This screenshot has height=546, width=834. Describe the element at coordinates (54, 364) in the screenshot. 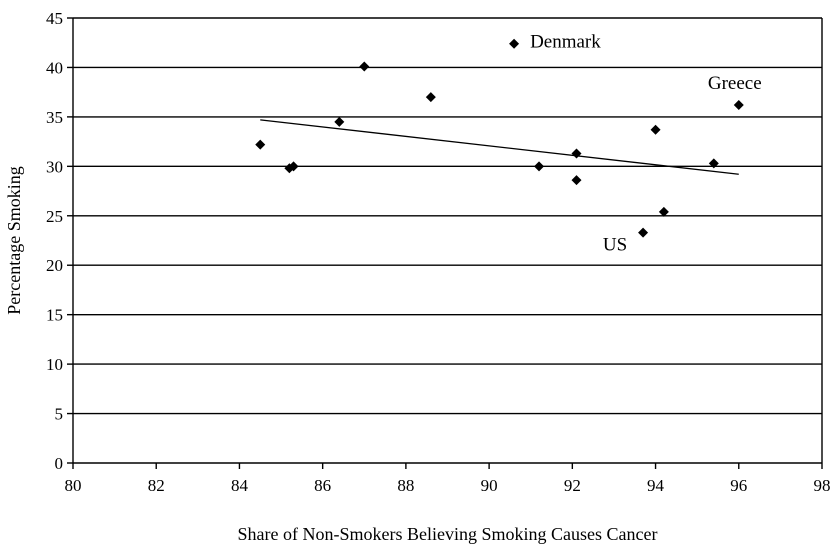

I see `y-tick-label: 10` at that location.